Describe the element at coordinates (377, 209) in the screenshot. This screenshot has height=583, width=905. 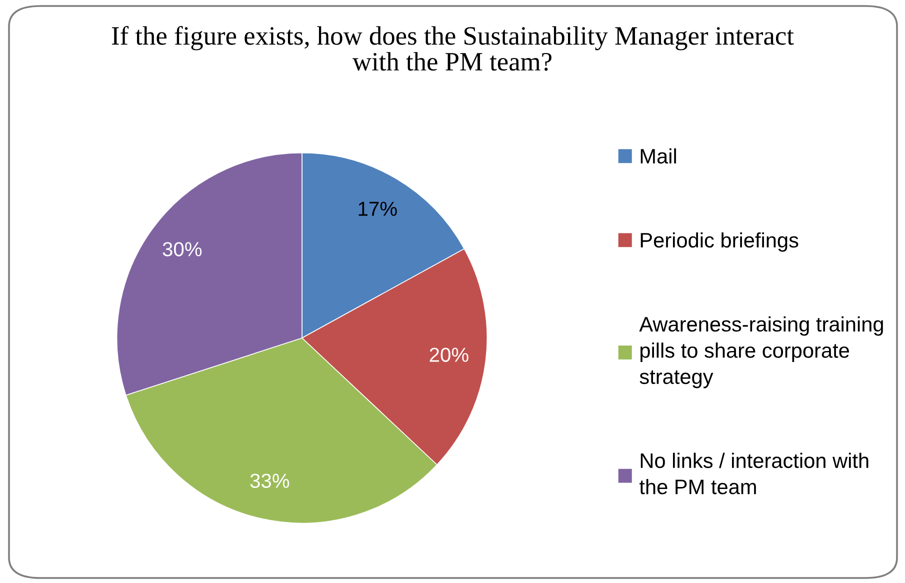
I see `data-label: 17%` at that location.